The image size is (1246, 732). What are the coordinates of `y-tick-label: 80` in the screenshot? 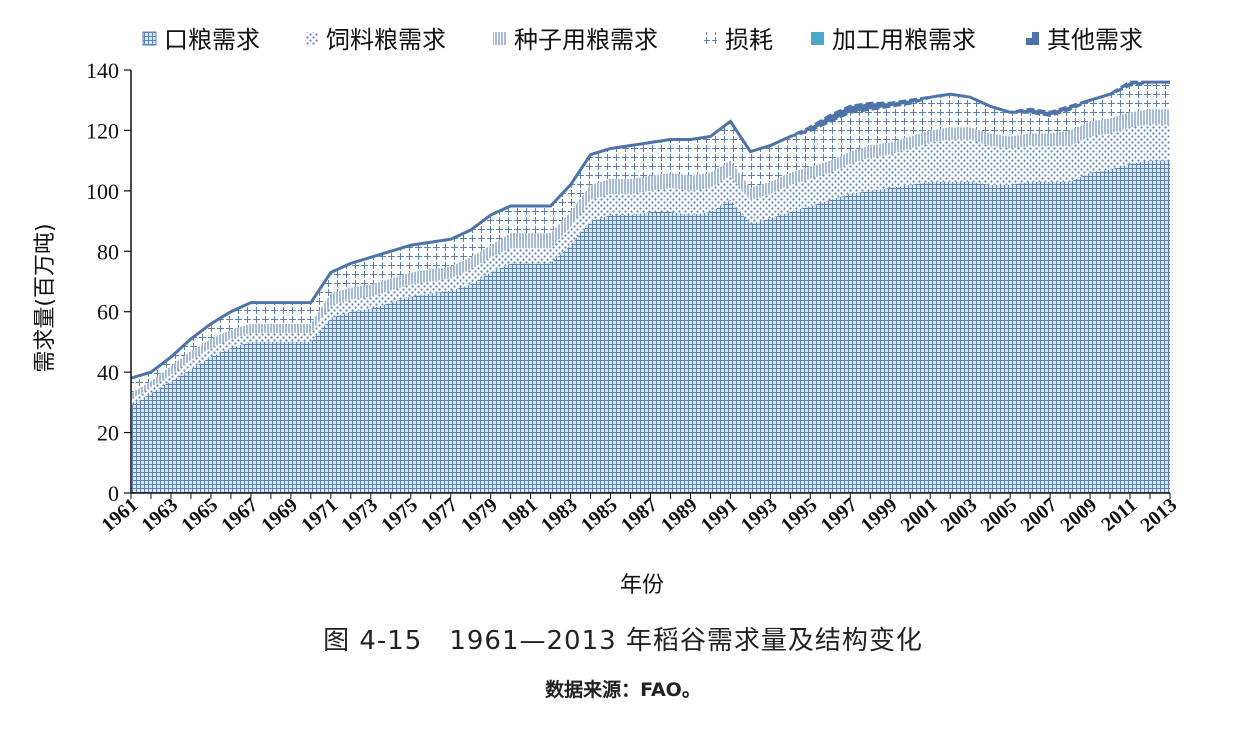 It's located at (108, 251).